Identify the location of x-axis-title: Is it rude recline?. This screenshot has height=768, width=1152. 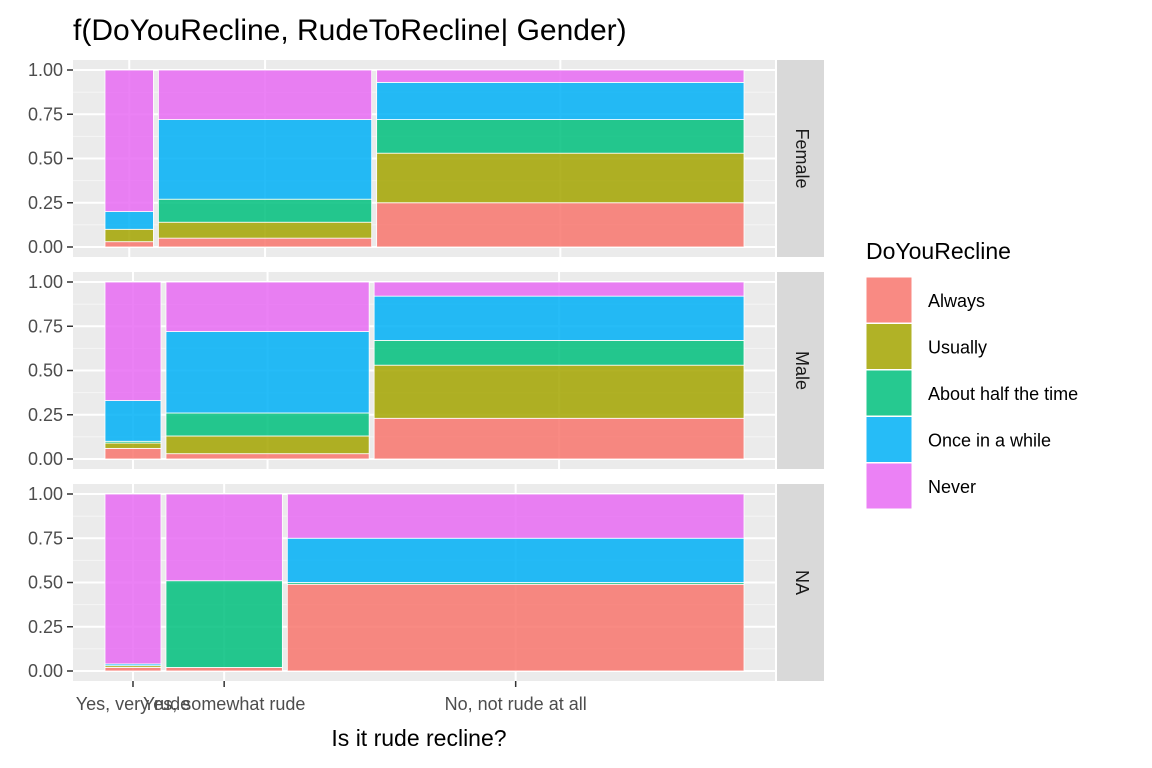
(418, 738).